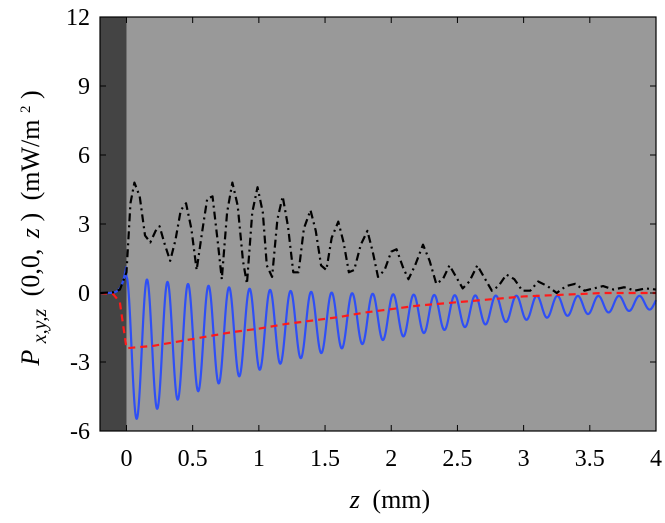  I want to click on y-tick-labels: -6 -3 0 3 6 9 12, so click(78, 225).